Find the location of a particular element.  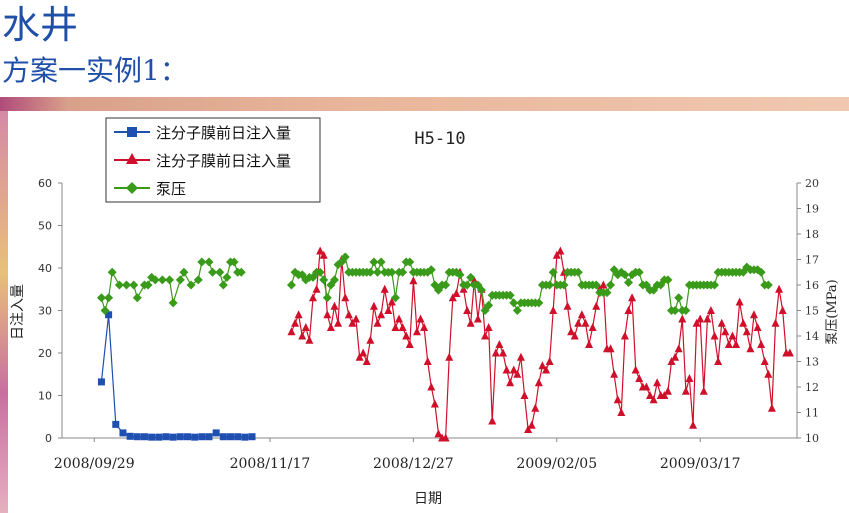

y-tick-label: 0 is located at coordinates (48, 438).